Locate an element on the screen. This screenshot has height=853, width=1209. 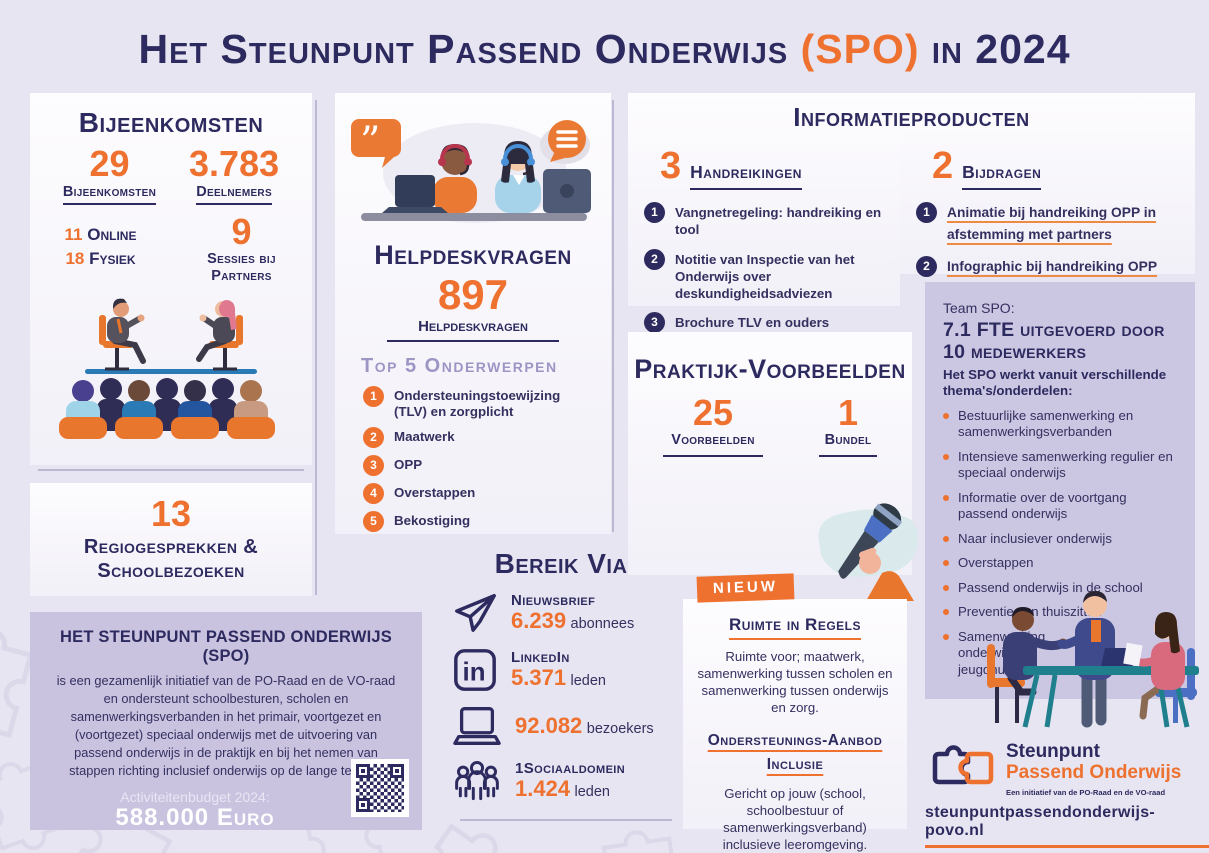
stat-label: Voorbeelden is located at coordinates (713, 440).